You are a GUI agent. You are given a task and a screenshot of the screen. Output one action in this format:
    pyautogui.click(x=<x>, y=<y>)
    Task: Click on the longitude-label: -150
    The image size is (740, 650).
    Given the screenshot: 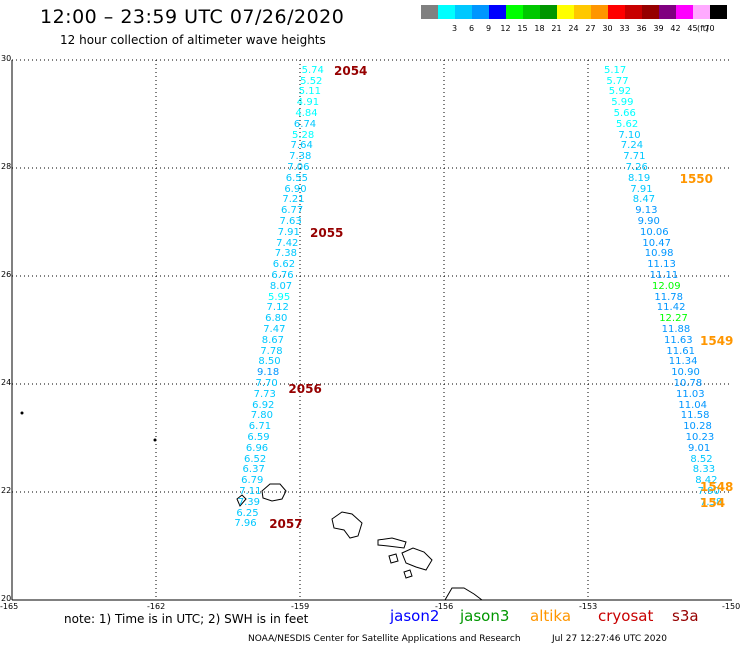 What is the action you would take?
    pyautogui.click(x=731, y=606)
    